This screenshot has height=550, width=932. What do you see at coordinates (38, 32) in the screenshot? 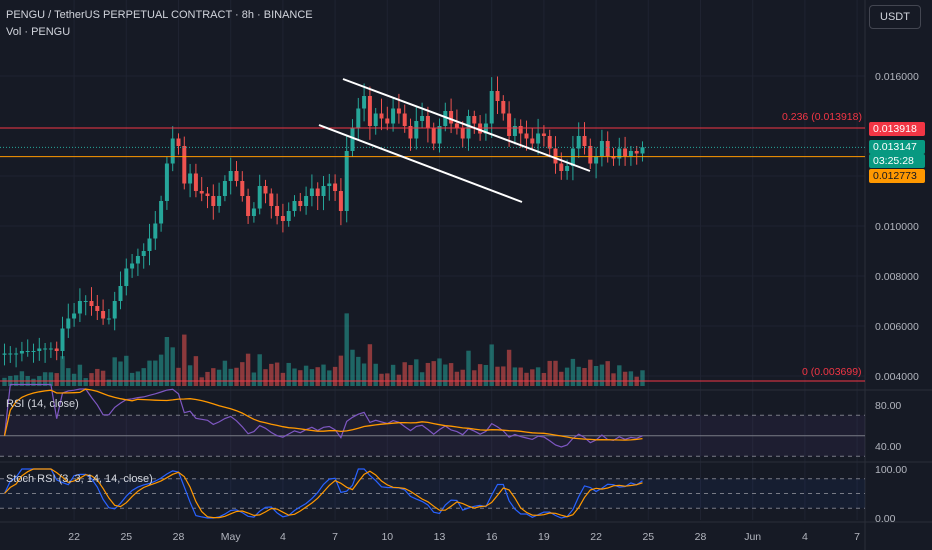
I see `volume-legend: Vol · PENGU` at bounding box center [38, 32].